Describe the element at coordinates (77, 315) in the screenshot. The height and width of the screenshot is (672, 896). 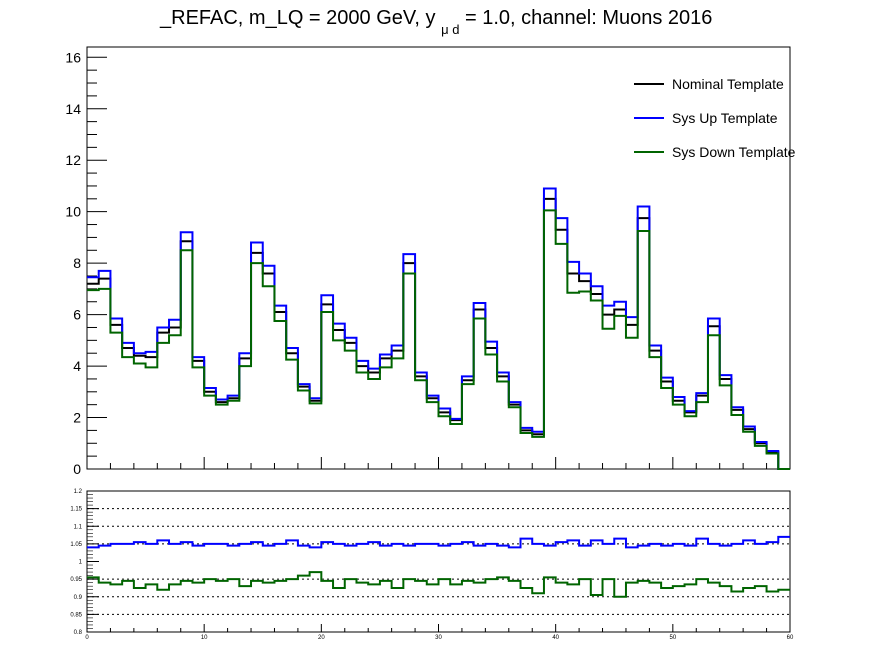
I see `main-y-tick-label: 6` at that location.